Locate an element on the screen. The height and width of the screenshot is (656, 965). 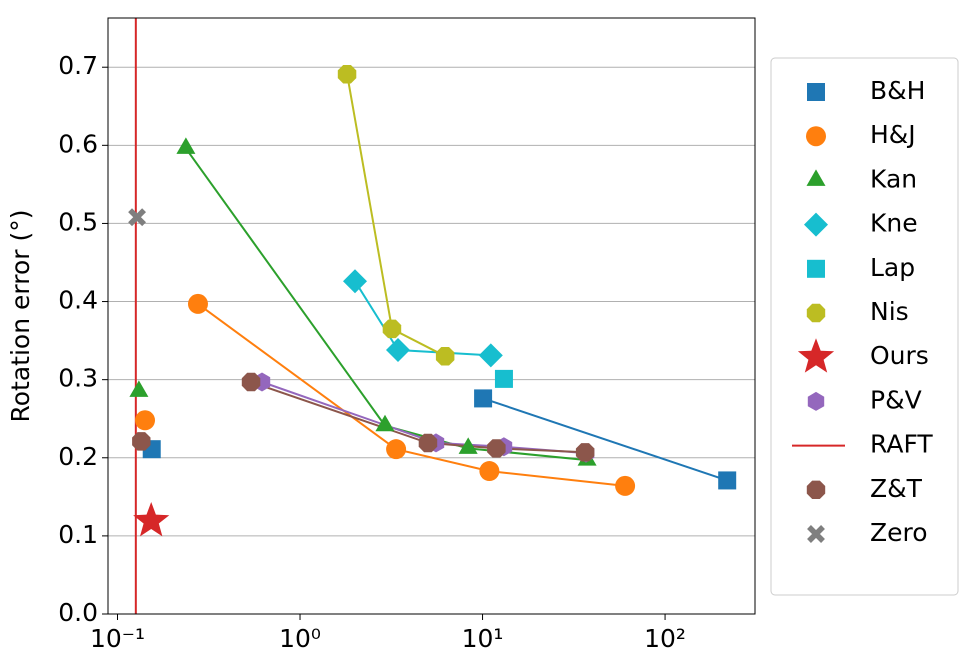
legend-label: Kne is located at coordinates (894, 223).